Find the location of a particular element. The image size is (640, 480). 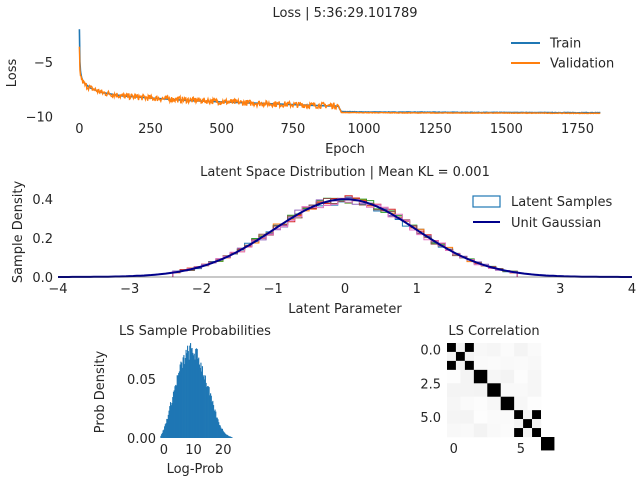

correlation-chart-title: LS Correlation is located at coordinates (493, 331).